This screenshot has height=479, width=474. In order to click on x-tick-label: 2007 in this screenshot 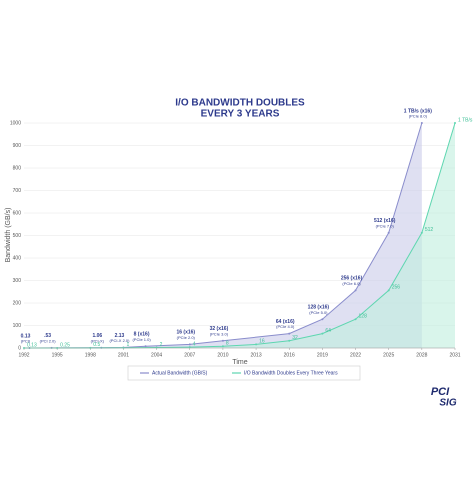, I will do `click(189, 355)`.